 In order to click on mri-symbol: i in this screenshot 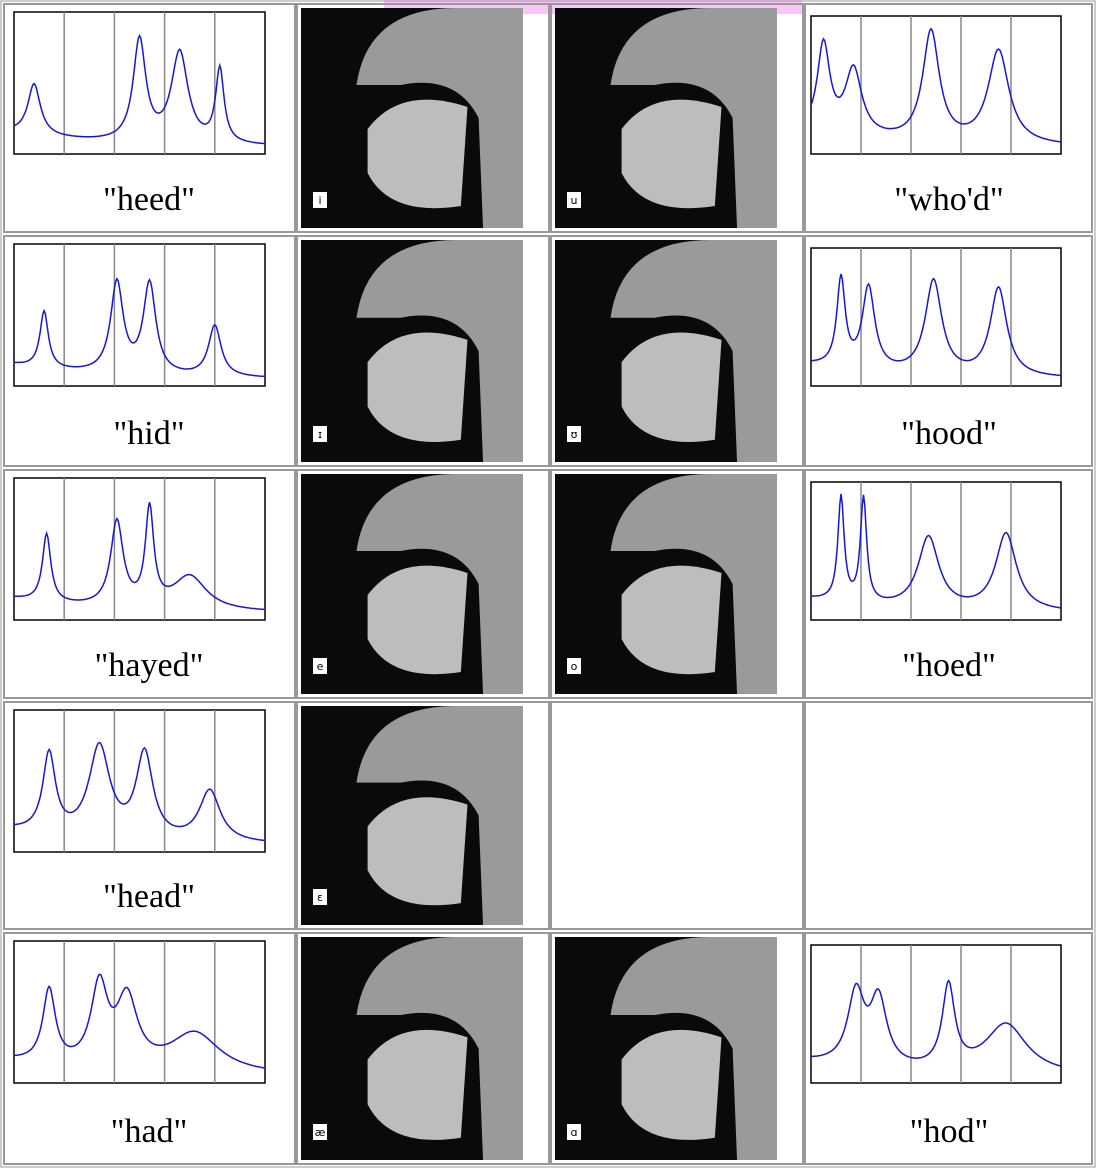, I will do `click(319, 200)`.